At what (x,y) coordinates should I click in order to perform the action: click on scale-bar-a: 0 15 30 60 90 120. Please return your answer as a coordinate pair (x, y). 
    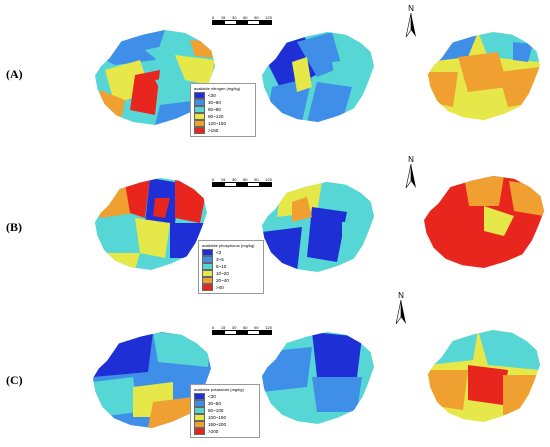
    Looking at the image, I should click on (242, 20).